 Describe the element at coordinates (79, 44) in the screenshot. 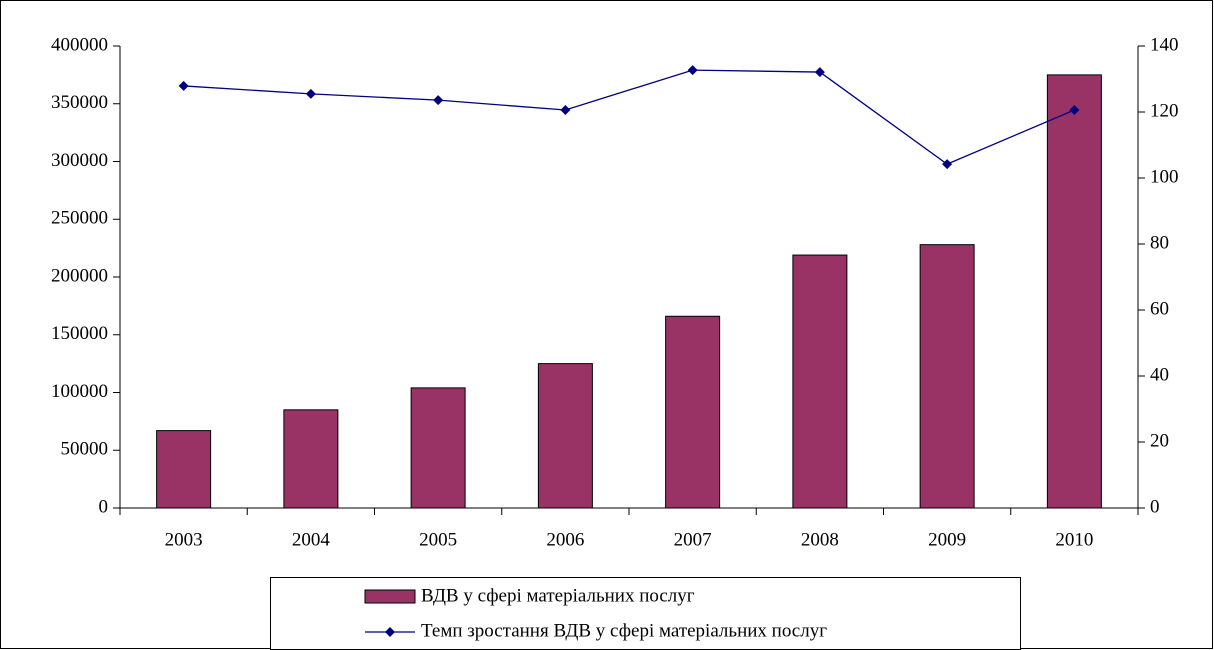

I see `y-tick-label: 400000` at that location.